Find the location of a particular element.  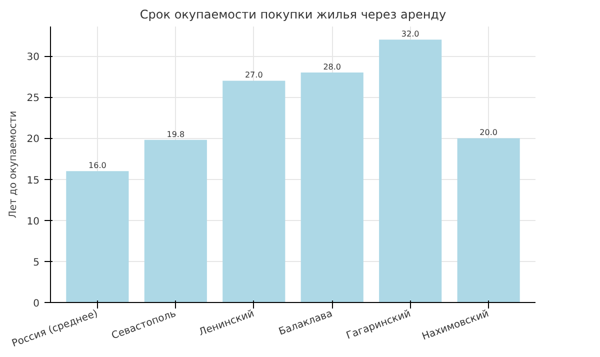

y-axis-title: Лет до окупаемости is located at coordinates (13, 164).